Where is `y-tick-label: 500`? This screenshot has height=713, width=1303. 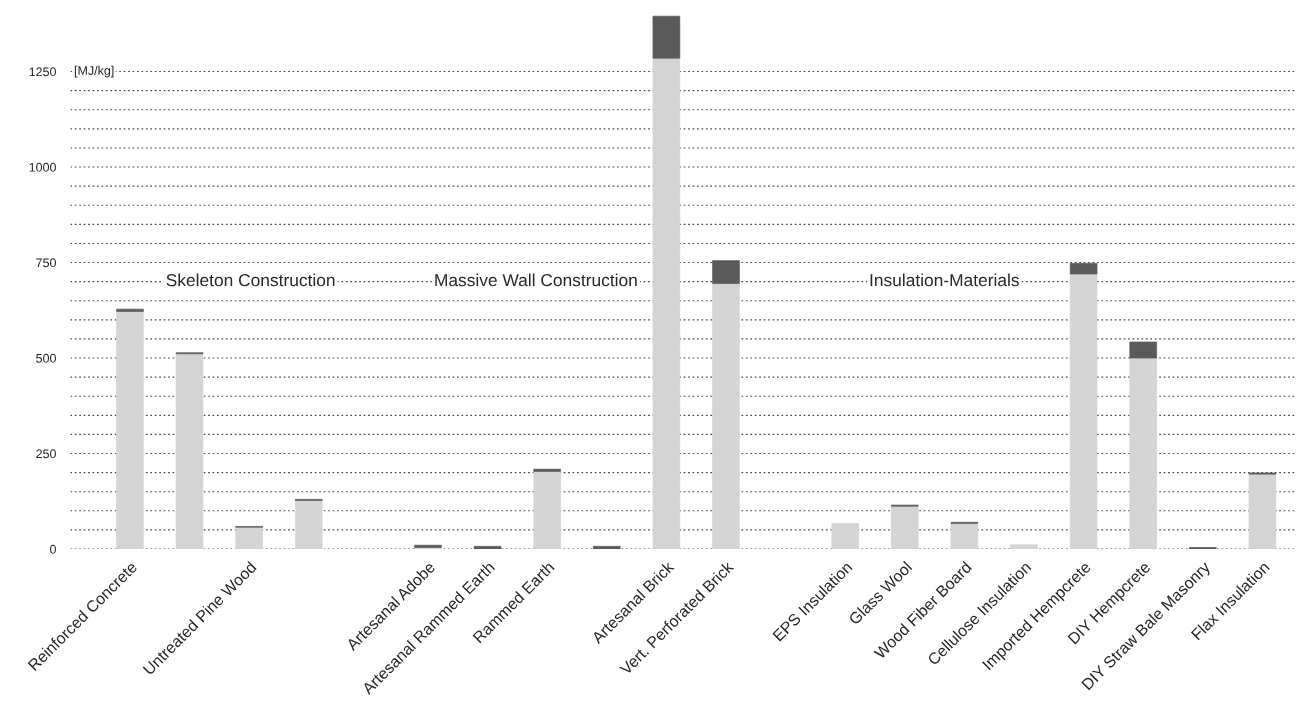 y-tick-label: 500 is located at coordinates (46, 358).